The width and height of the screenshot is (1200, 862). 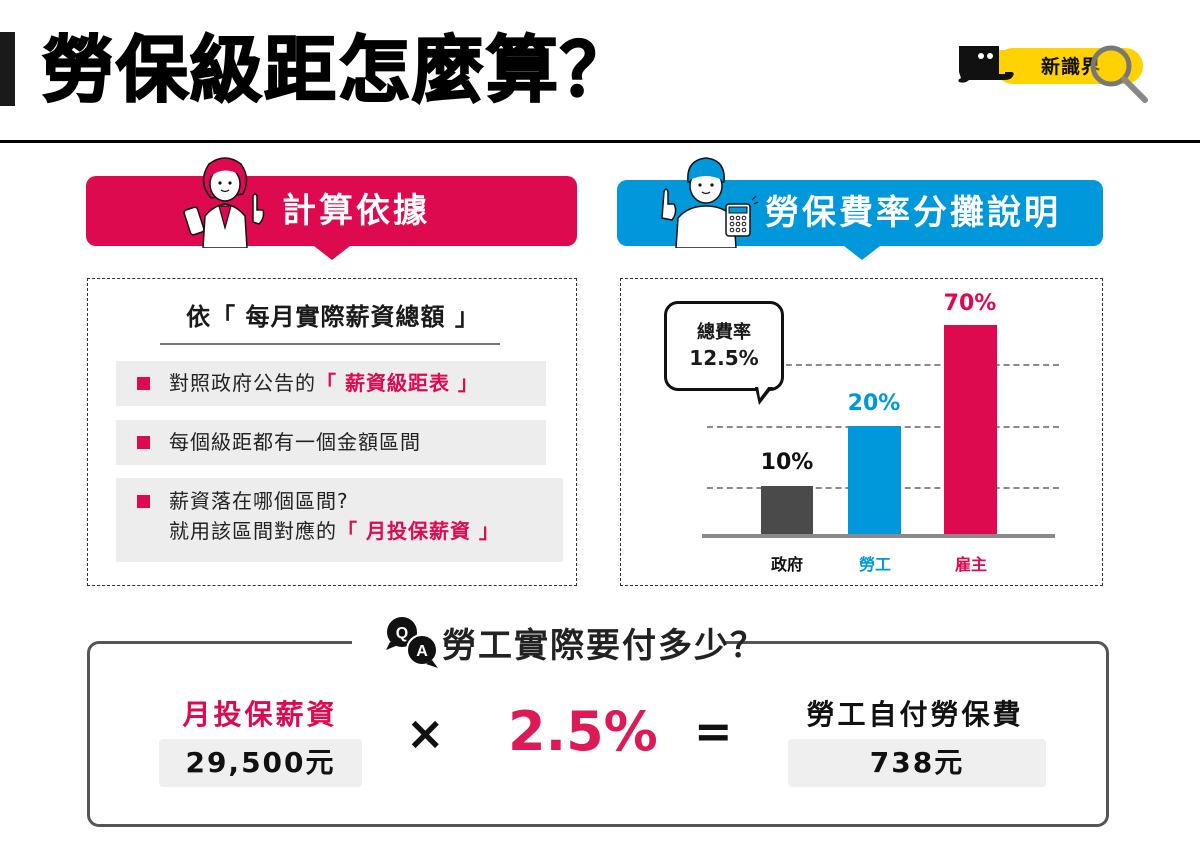 I want to click on rate-split-chart: 10% 20% 70% 政府 勞工 雇主 總費率 12.5%, so click(x=861, y=432).